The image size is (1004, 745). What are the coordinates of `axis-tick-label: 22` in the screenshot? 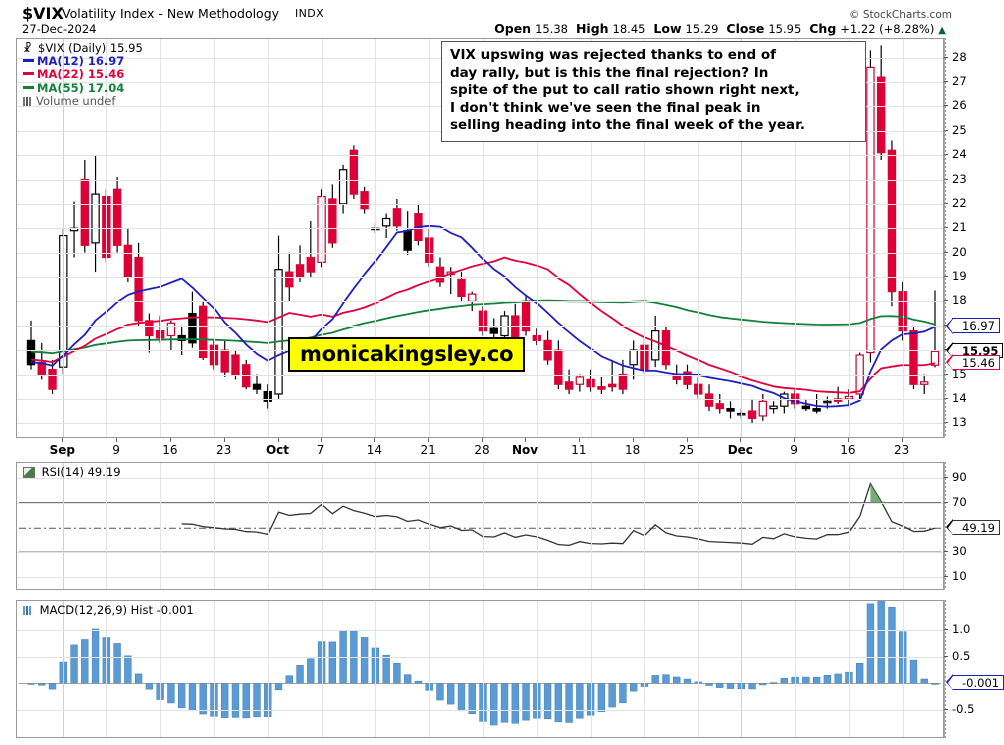 It's located at (959, 202).